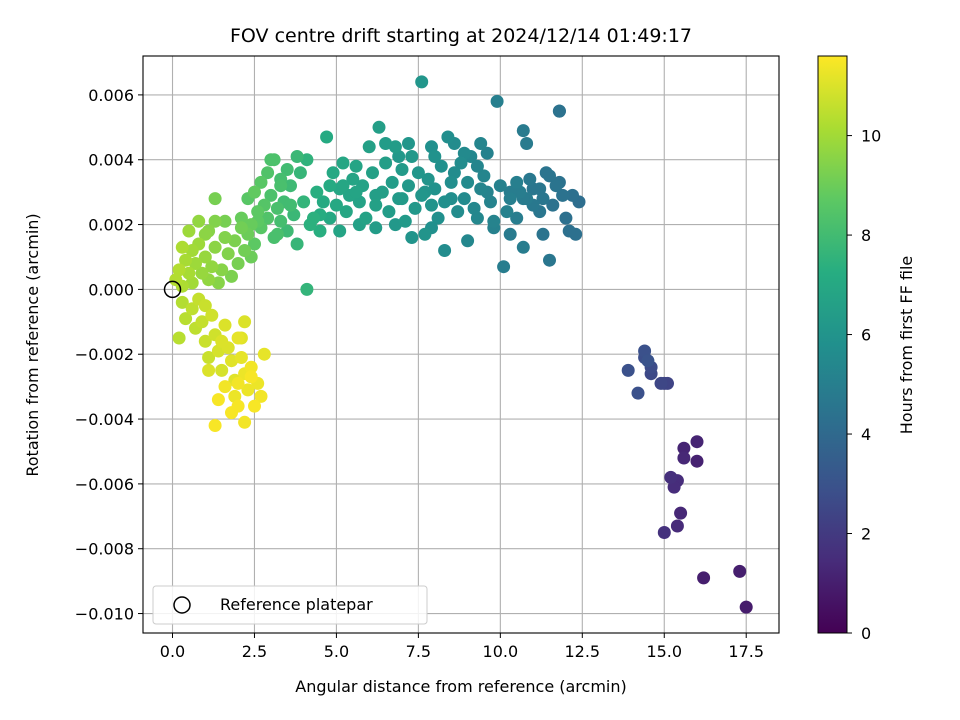  What do you see at coordinates (104, 484) in the screenshot?
I see `y-tick-label: −0.006` at bounding box center [104, 484].